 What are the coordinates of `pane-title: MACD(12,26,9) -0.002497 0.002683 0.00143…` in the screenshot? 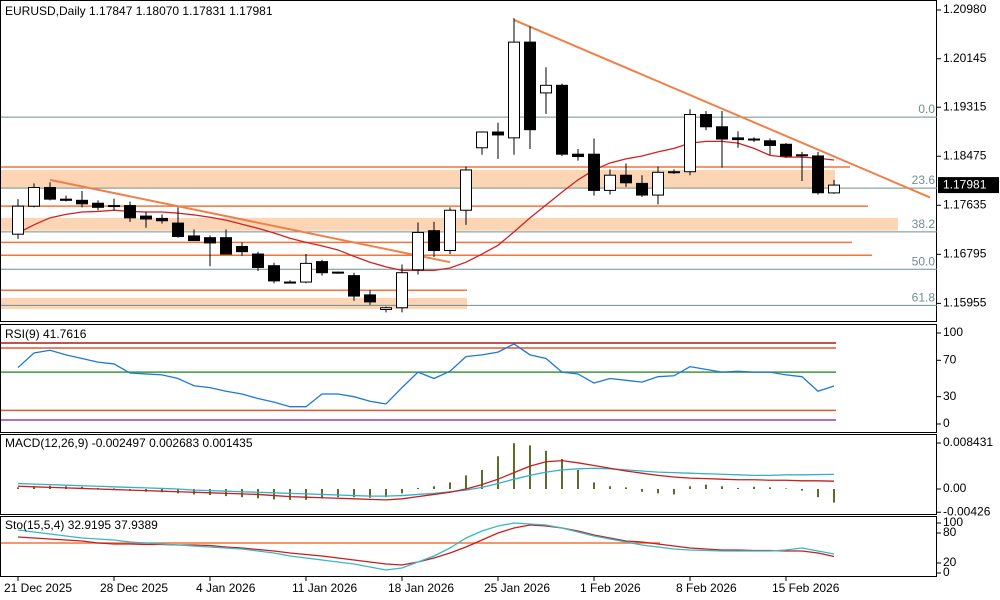 It's located at (129, 443).